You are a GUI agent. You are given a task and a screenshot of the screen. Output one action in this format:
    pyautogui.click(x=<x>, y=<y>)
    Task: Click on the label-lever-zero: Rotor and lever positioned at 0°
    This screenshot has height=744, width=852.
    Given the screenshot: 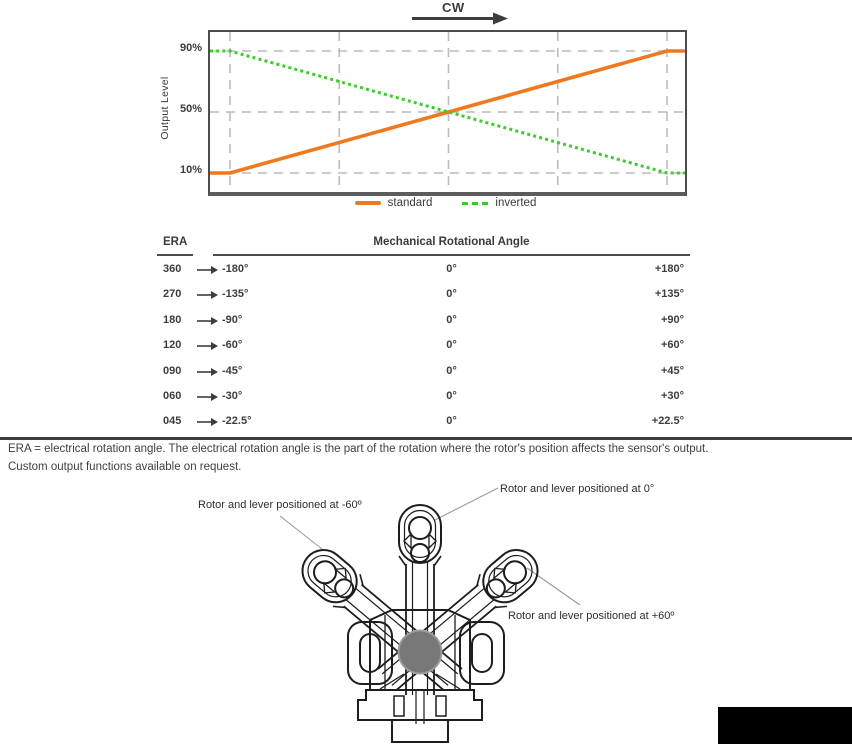 What is the action you would take?
    pyautogui.click(x=577, y=489)
    